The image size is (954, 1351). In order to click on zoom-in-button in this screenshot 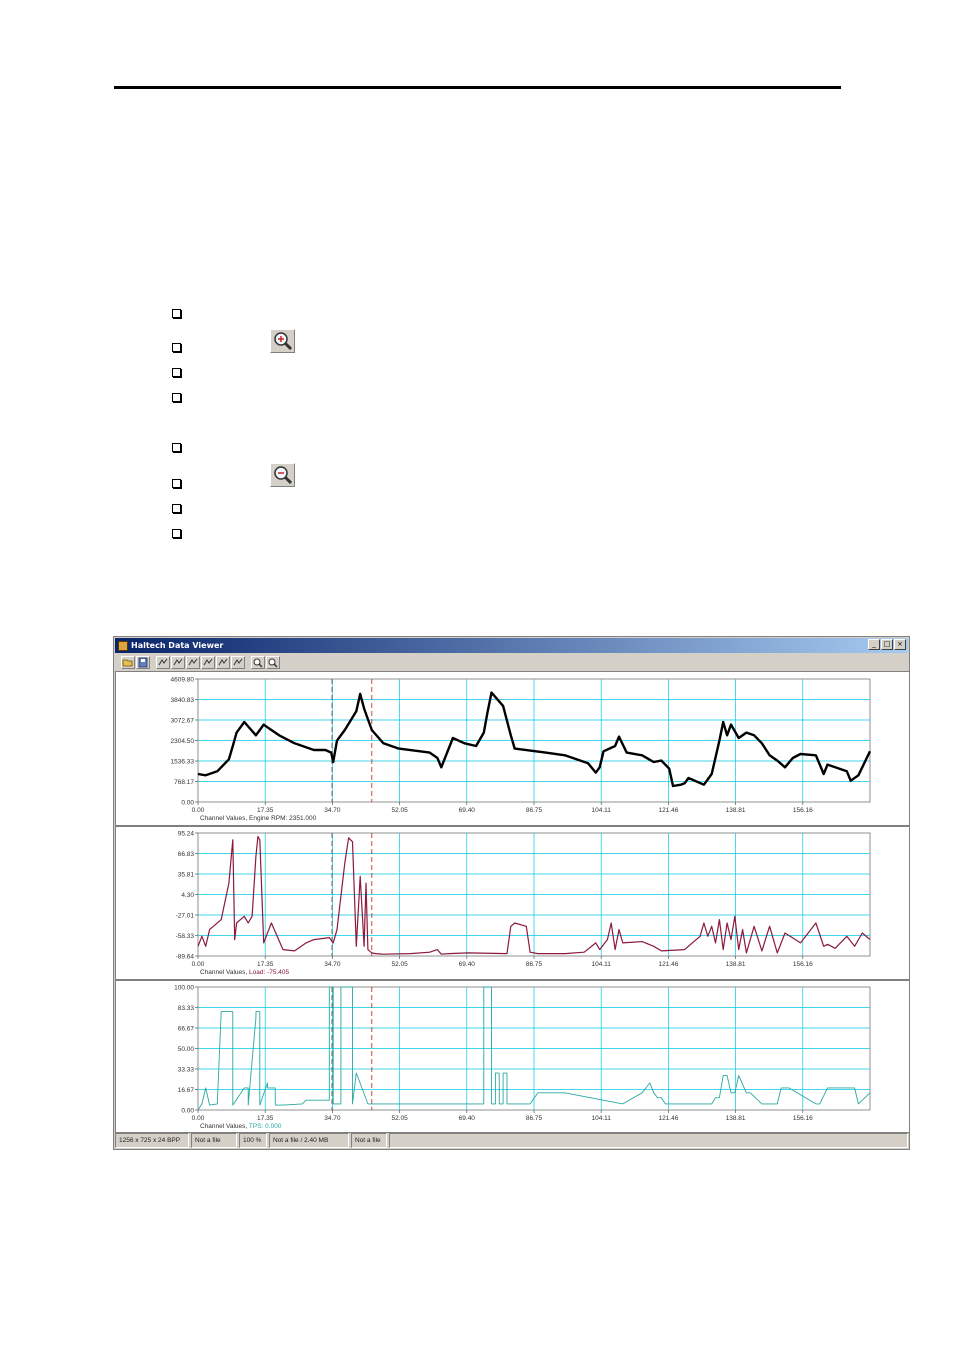, I will do `click(282, 341)`.